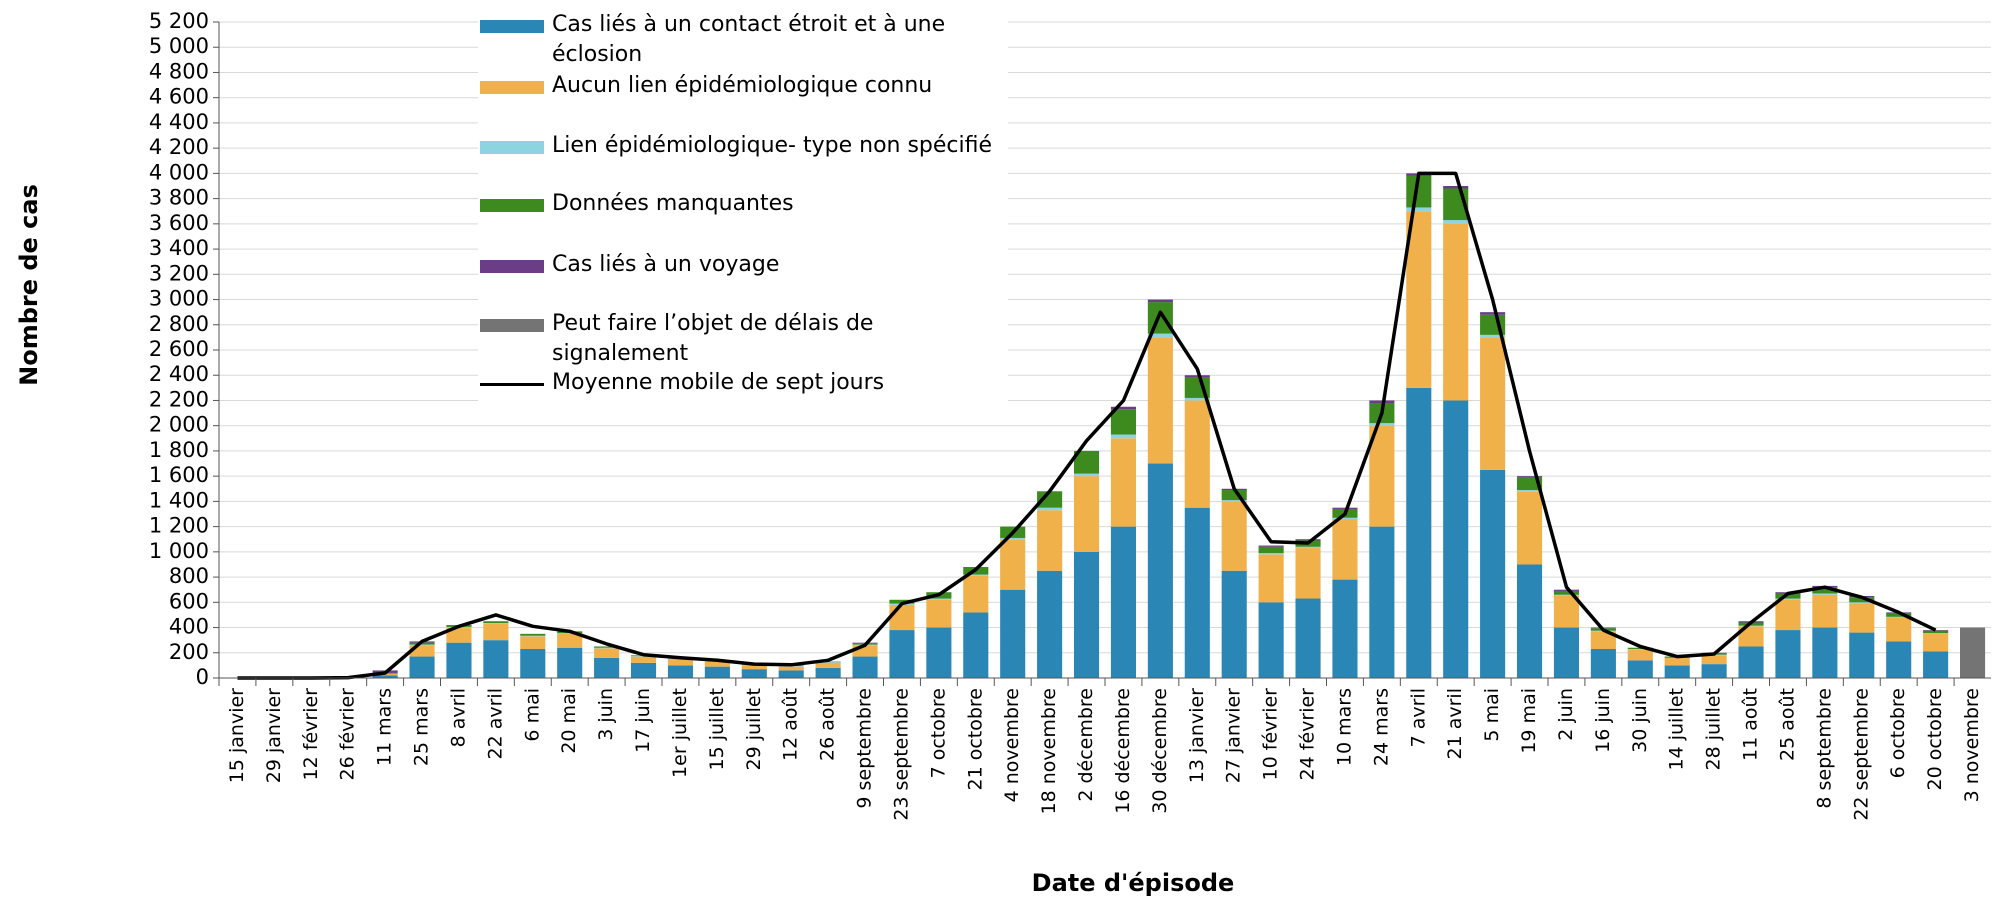 The height and width of the screenshot is (901, 1995). I want to click on x-tick-label: 8 avril, so click(459, 717).